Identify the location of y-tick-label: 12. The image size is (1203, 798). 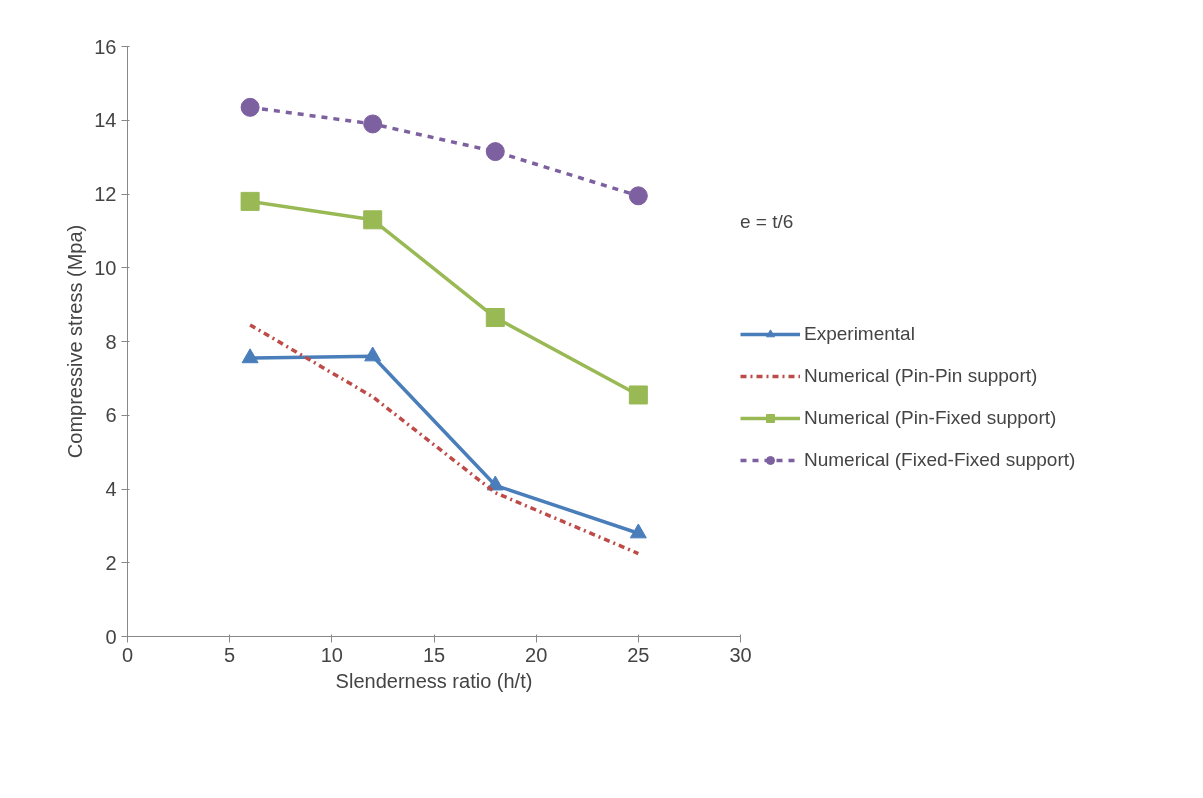
(105, 194).